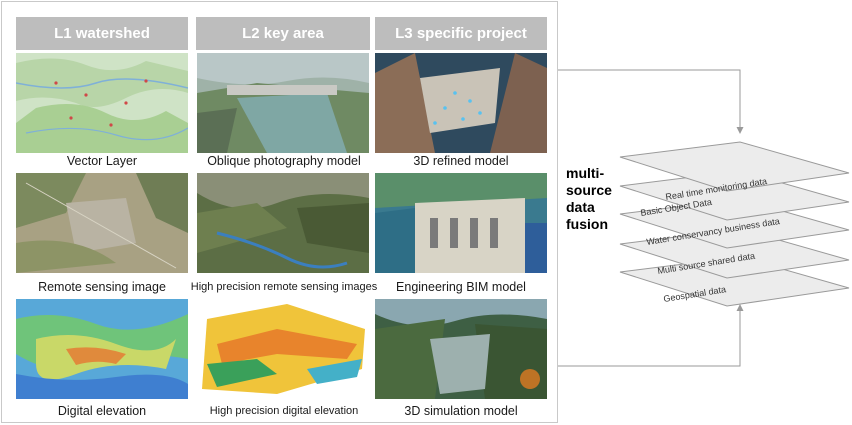 This screenshot has width=852, height=425. What do you see at coordinates (580, 207) in the screenshot?
I see `fusion-line-3: data` at bounding box center [580, 207].